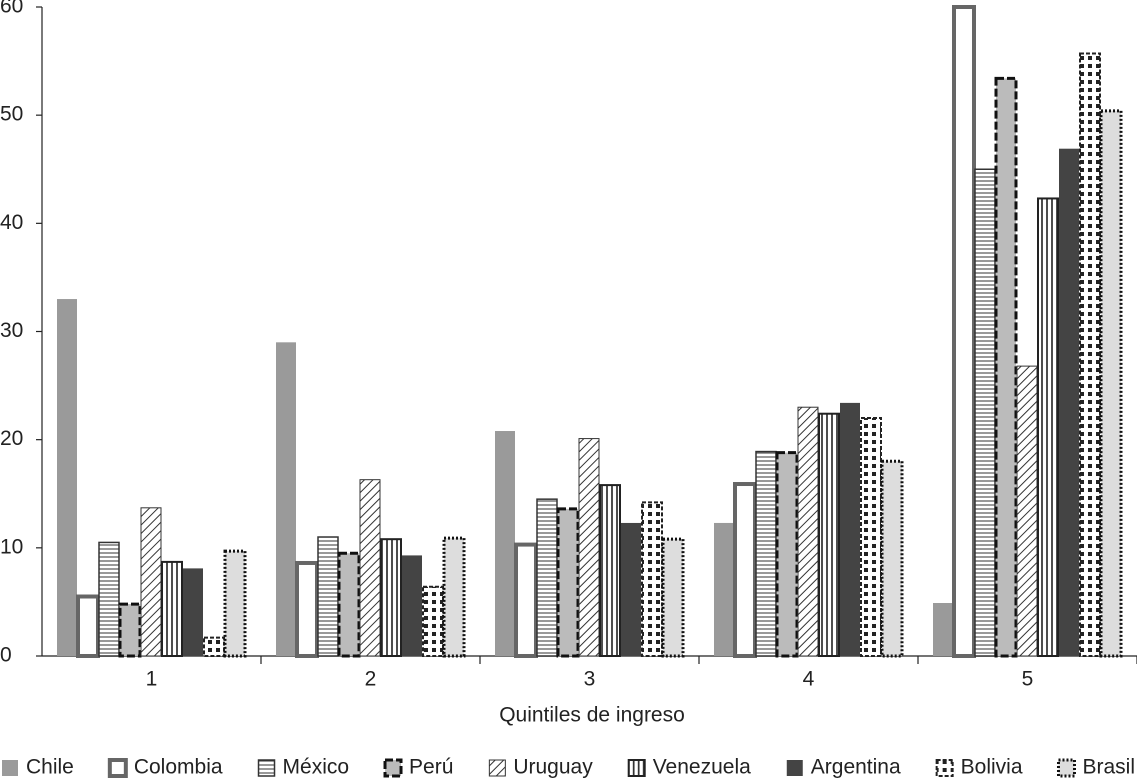 The height and width of the screenshot is (784, 1137). I want to click on legend-item: Chile, so click(38, 767).